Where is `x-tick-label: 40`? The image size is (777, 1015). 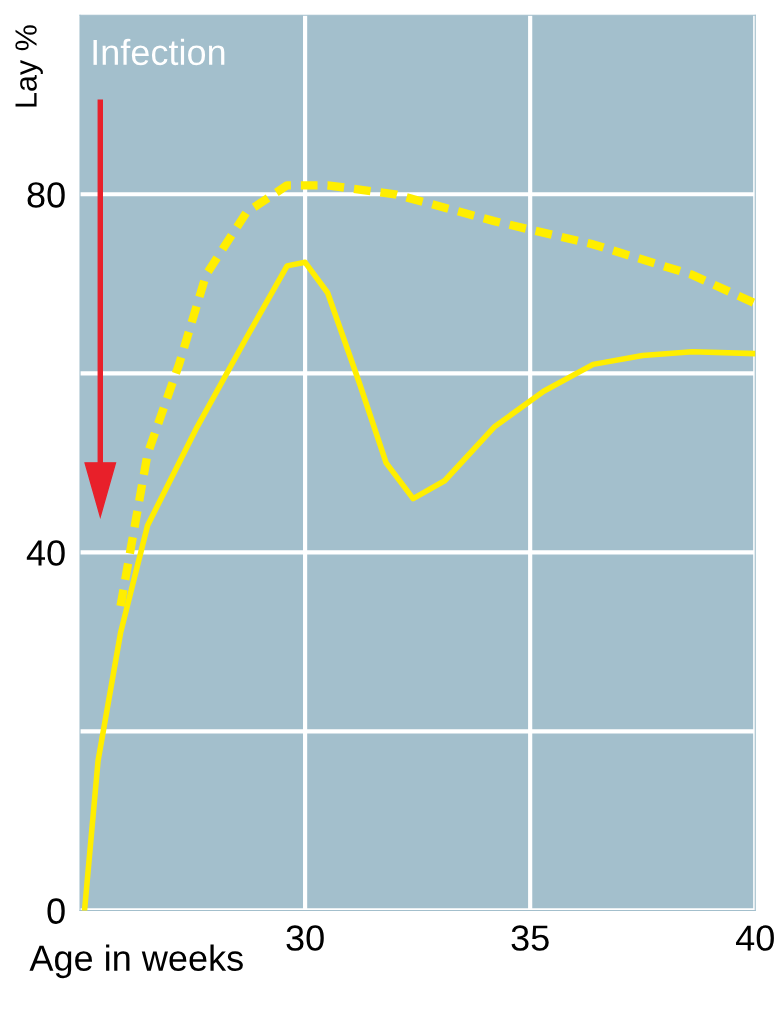 x-tick-label: 40 is located at coordinates (754, 938).